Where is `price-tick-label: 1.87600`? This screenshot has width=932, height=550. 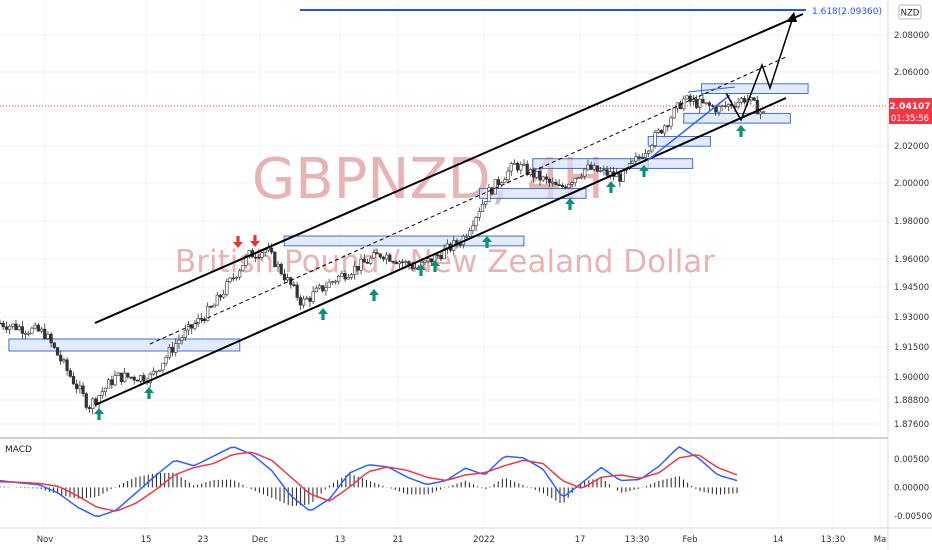 price-tick-label: 1.87600 is located at coordinates (911, 425).